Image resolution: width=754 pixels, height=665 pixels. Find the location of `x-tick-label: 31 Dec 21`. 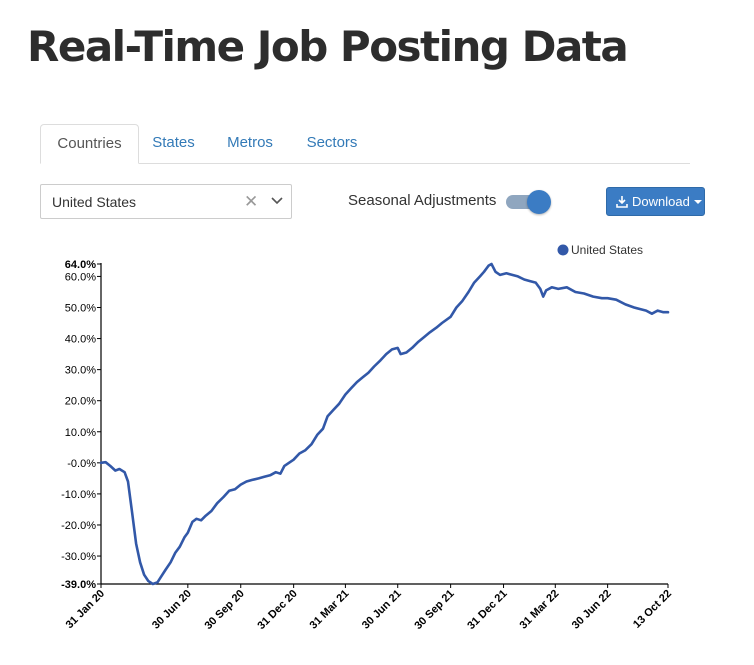

x-tick-label: 31 Dec 21 is located at coordinates (487, 610).